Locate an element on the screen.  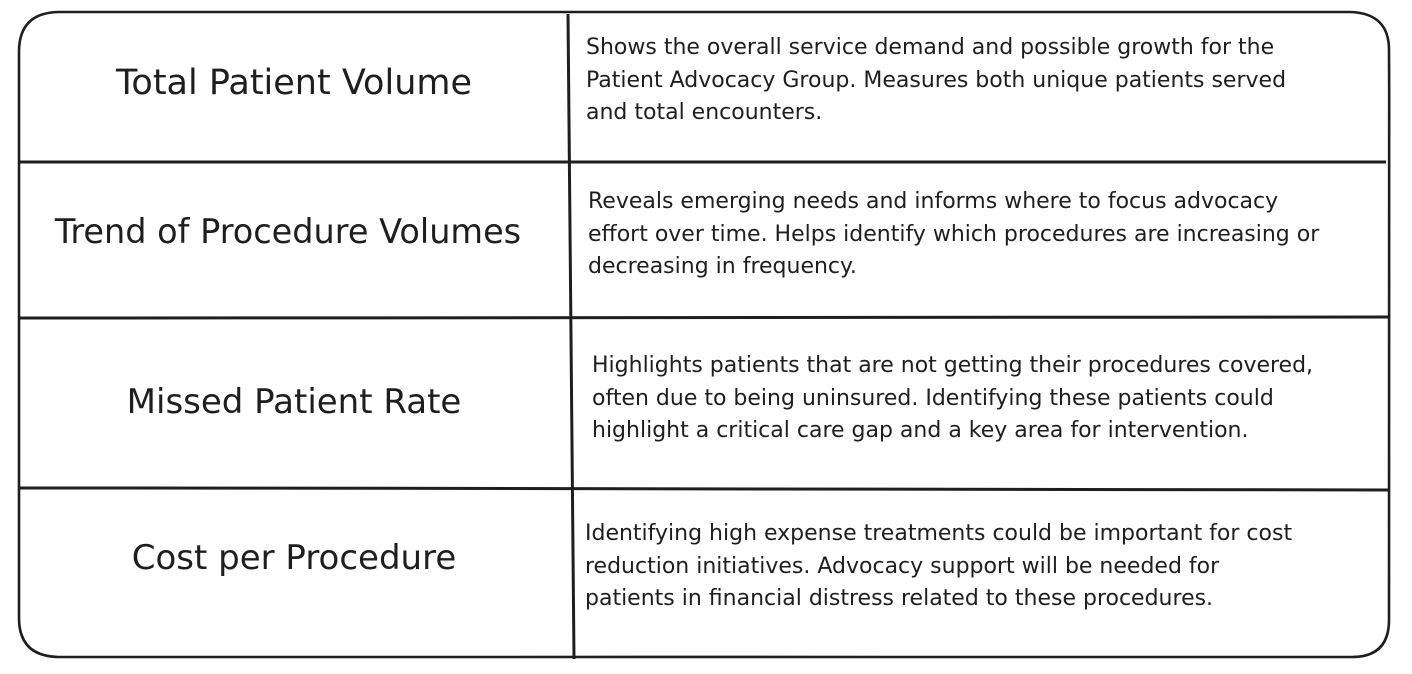
metric-name-cost-per-procedure: Cost per Procedure is located at coordinates (294, 558).